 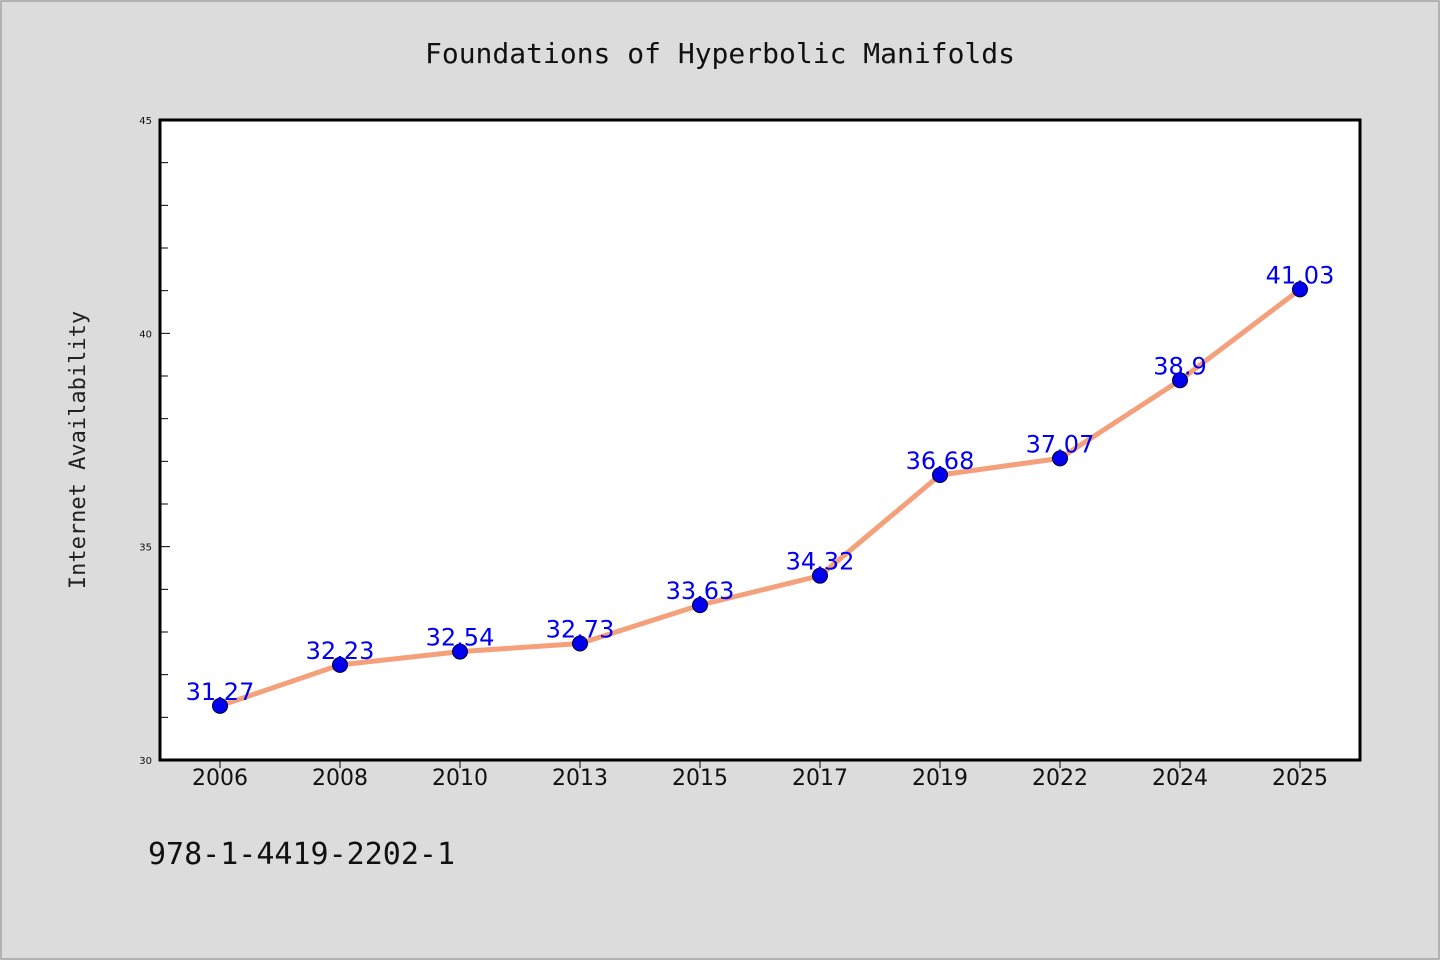 I want to click on data-label: 38.9, so click(x=1179, y=366).